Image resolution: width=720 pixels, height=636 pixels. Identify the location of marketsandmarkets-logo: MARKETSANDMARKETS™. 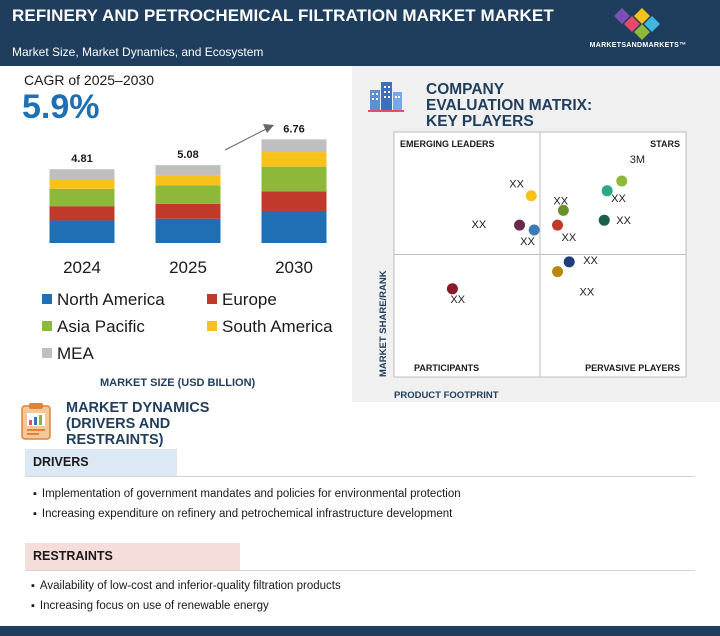
(638, 32).